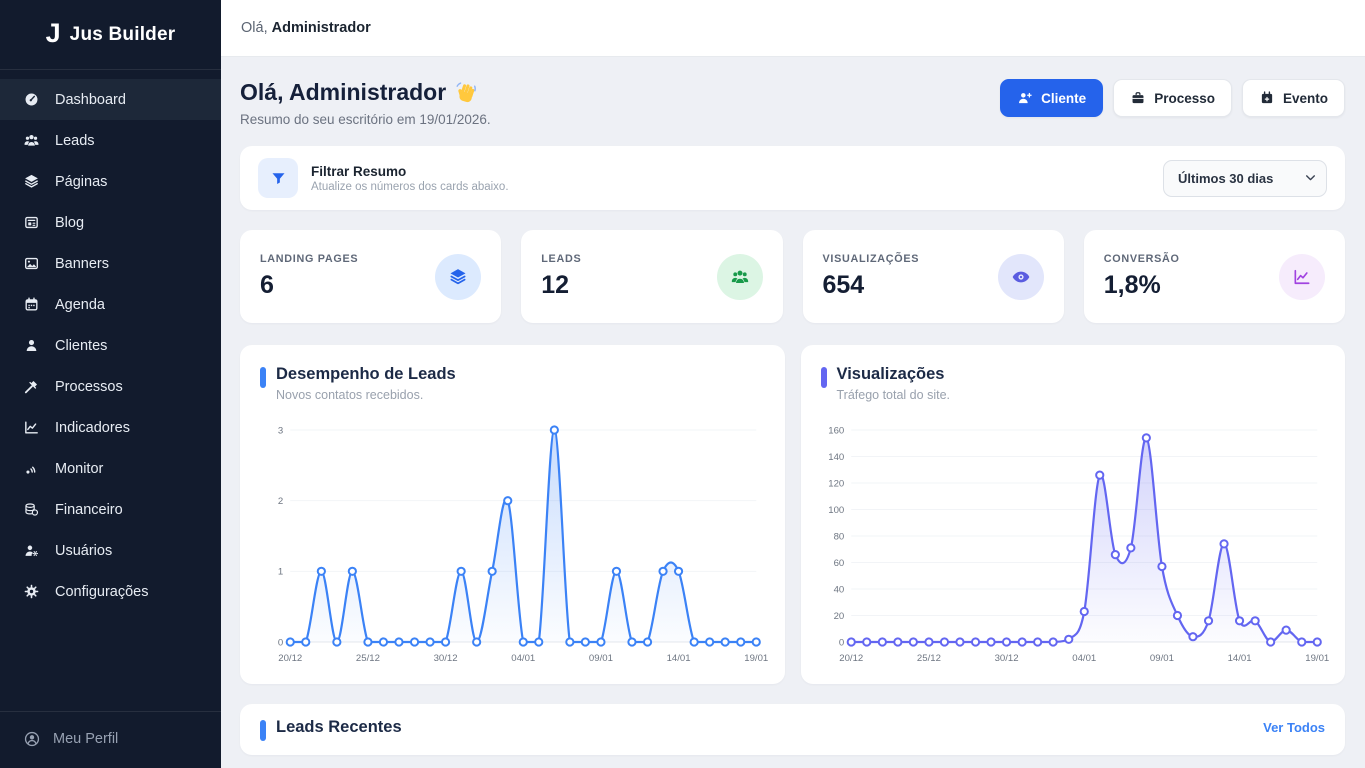 Image resolution: width=1365 pixels, height=768 pixels. What do you see at coordinates (75, 140) in the screenshot?
I see `sidebar-item-label: Leads` at bounding box center [75, 140].